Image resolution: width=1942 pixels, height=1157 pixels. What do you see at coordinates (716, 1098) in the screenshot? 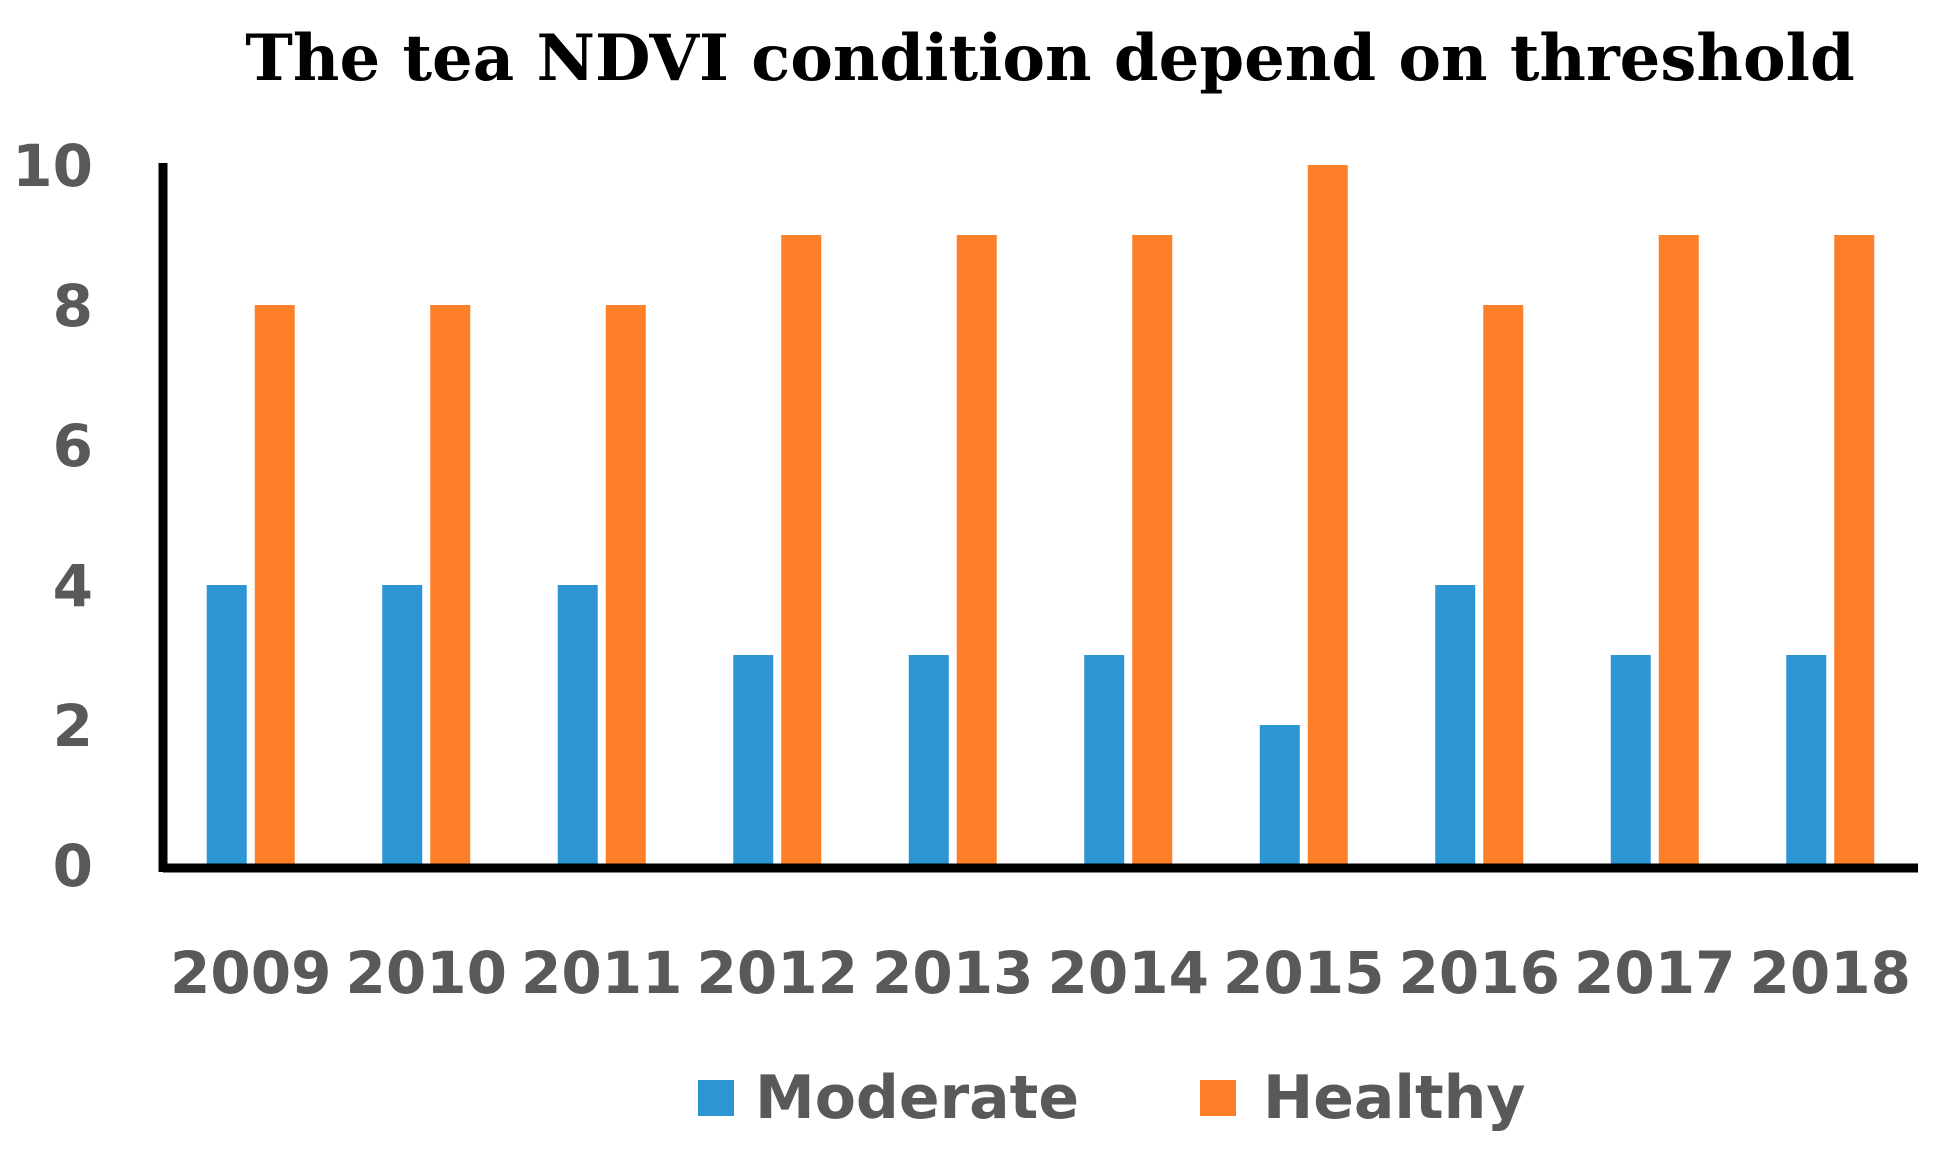
I see `legend-swatch-moderate` at bounding box center [716, 1098].